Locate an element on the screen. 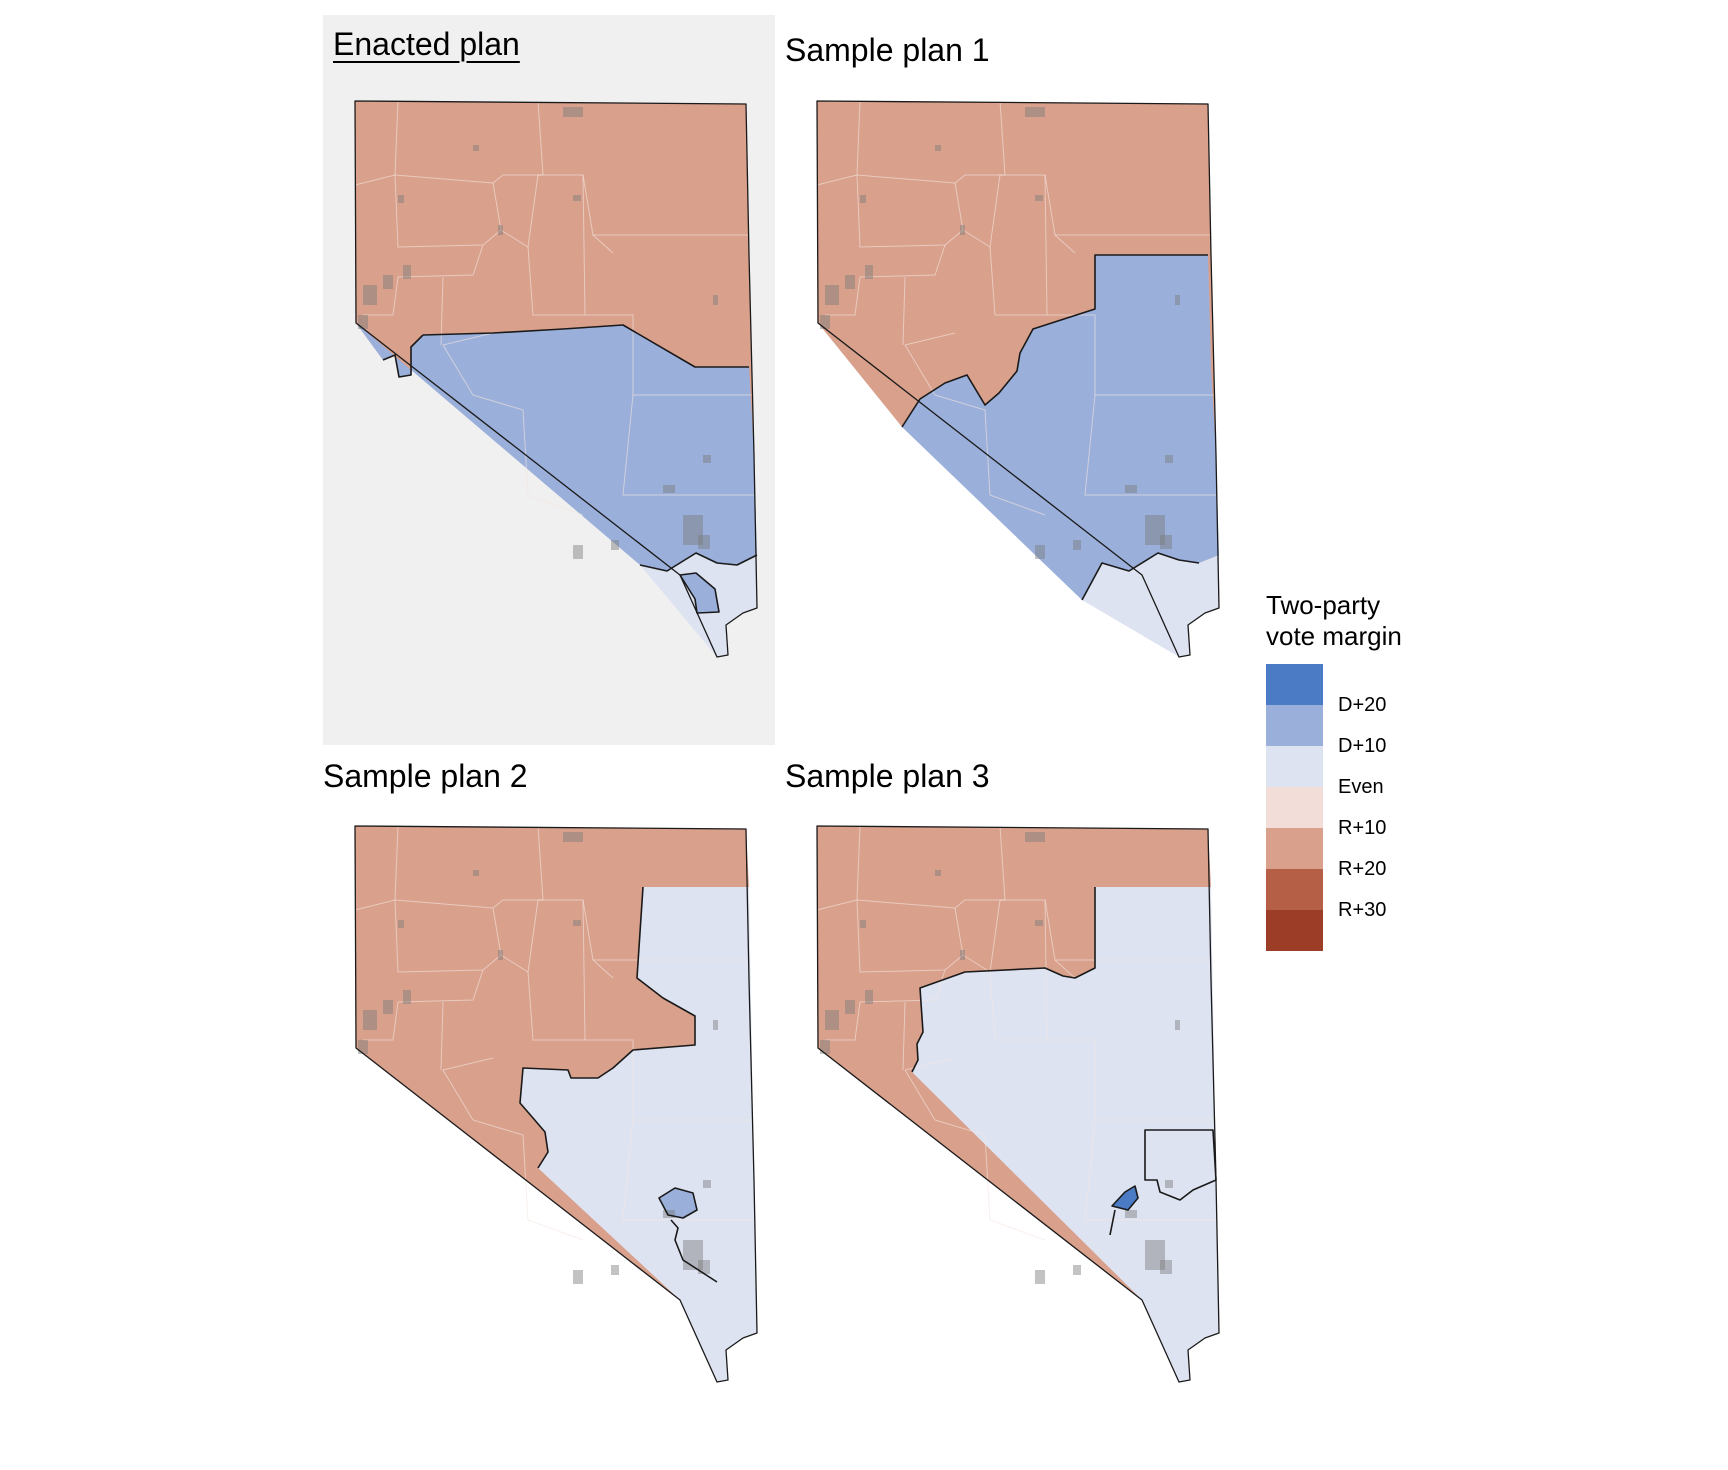 The width and height of the screenshot is (1728, 1470). legend-swatch-r35 is located at coordinates (1294, 930).